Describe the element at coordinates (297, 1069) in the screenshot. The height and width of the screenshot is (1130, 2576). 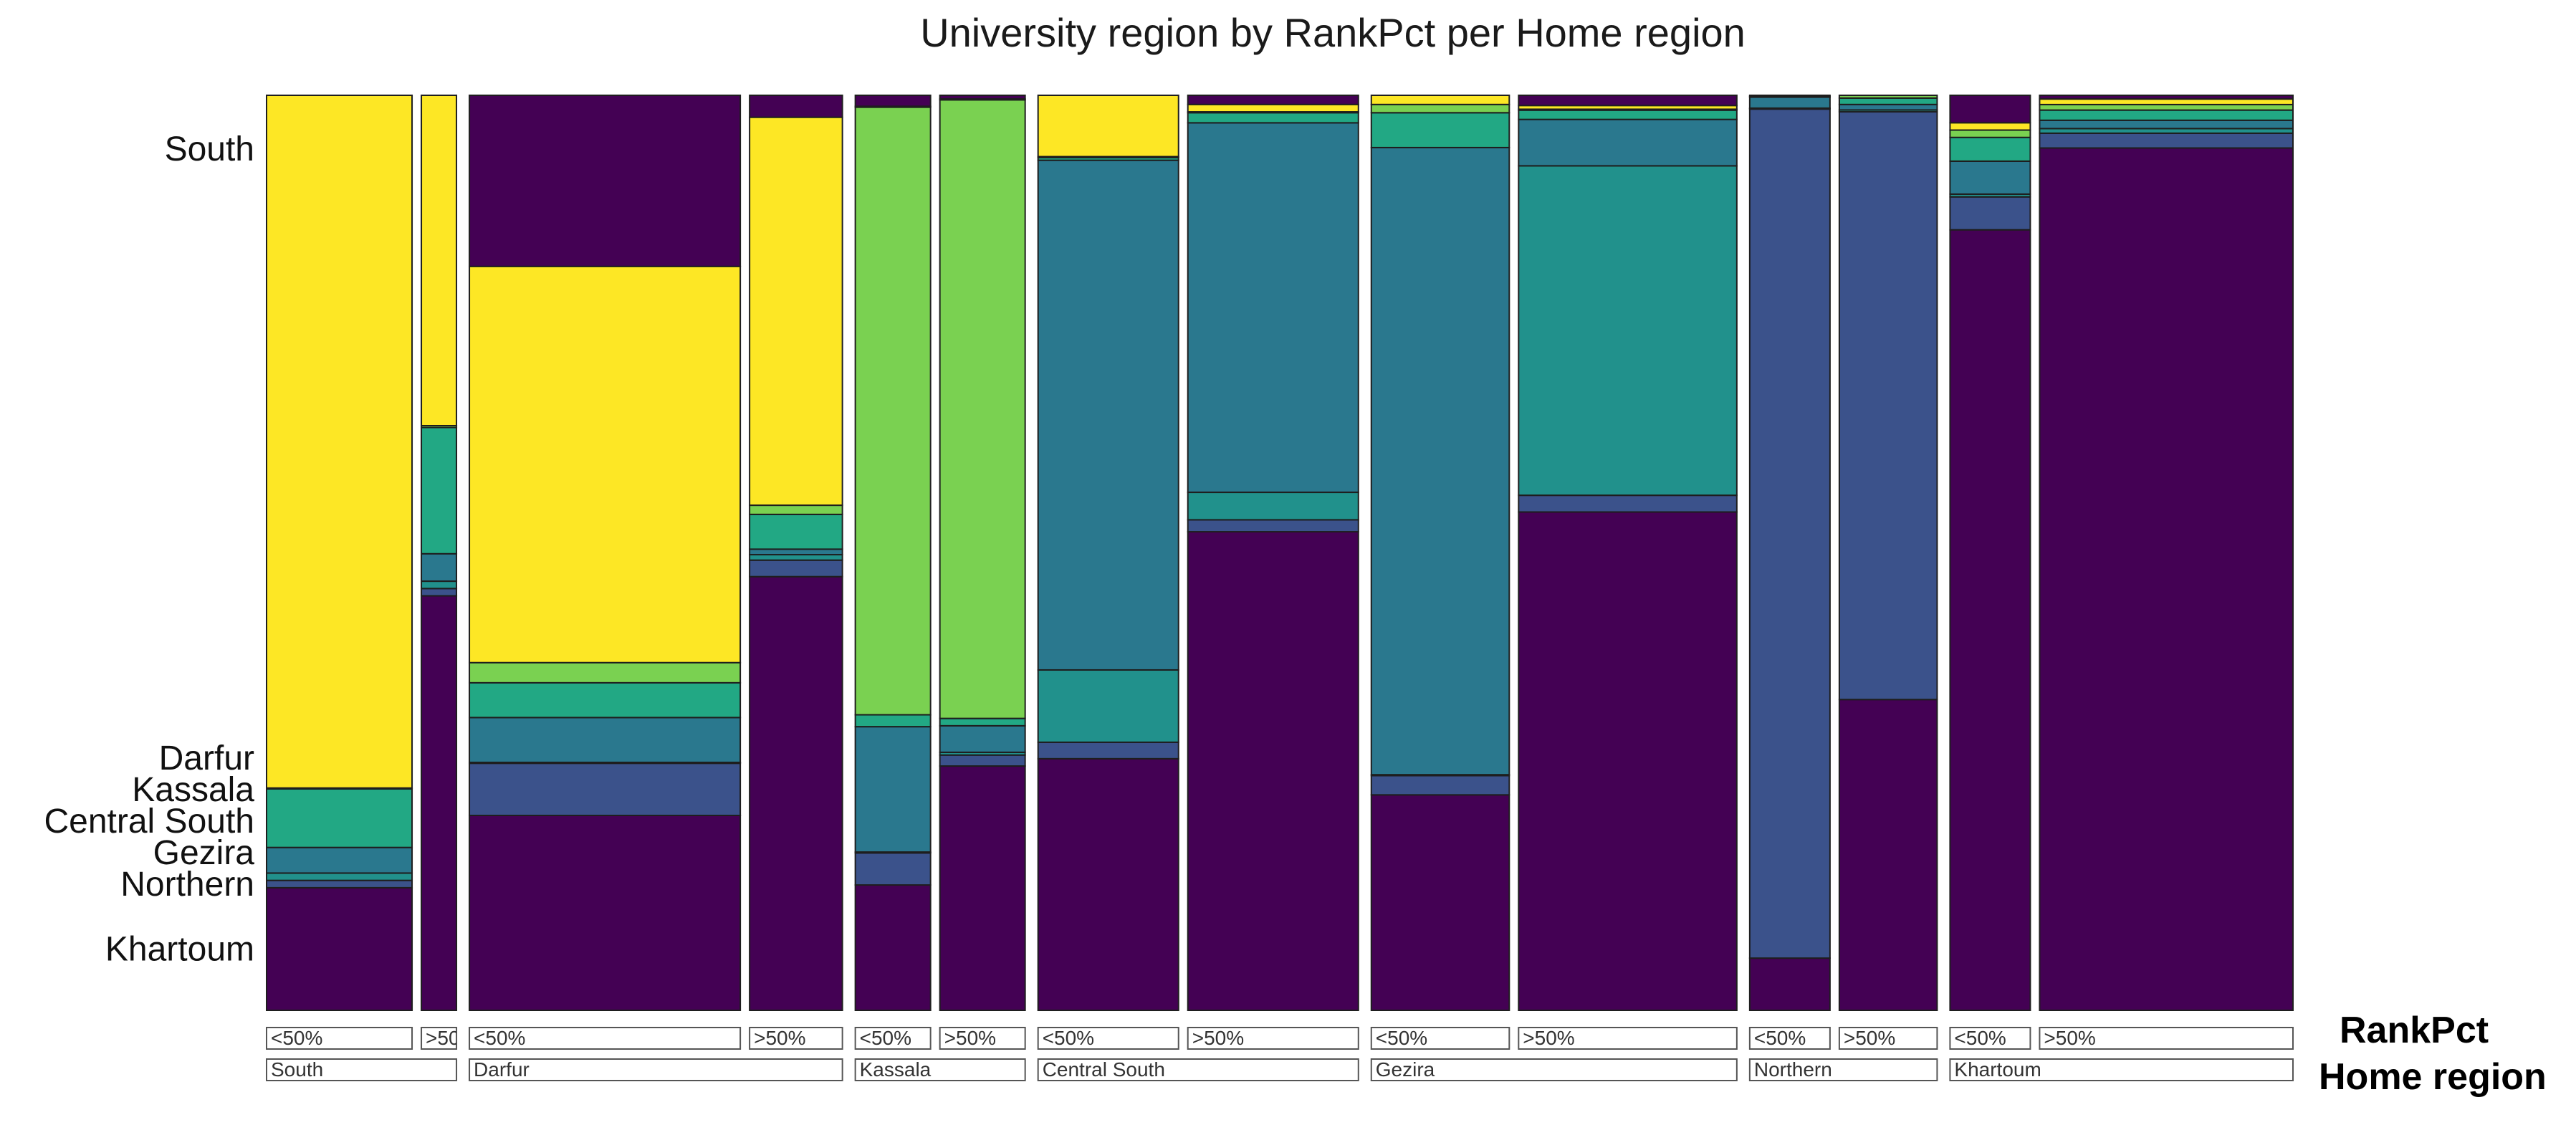
I see `home-region-strip-label: South` at that location.